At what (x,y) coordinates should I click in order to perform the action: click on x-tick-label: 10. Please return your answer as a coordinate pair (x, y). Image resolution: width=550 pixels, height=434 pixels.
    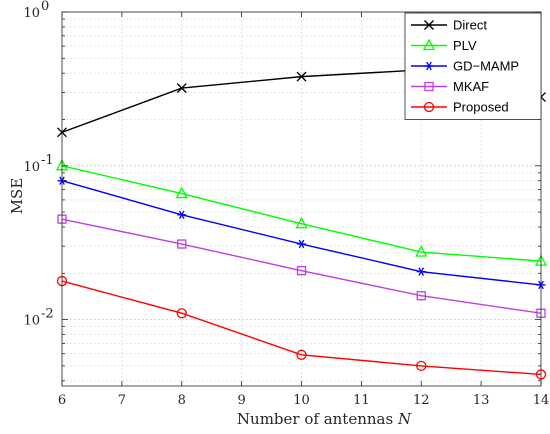
    Looking at the image, I should click on (301, 400).